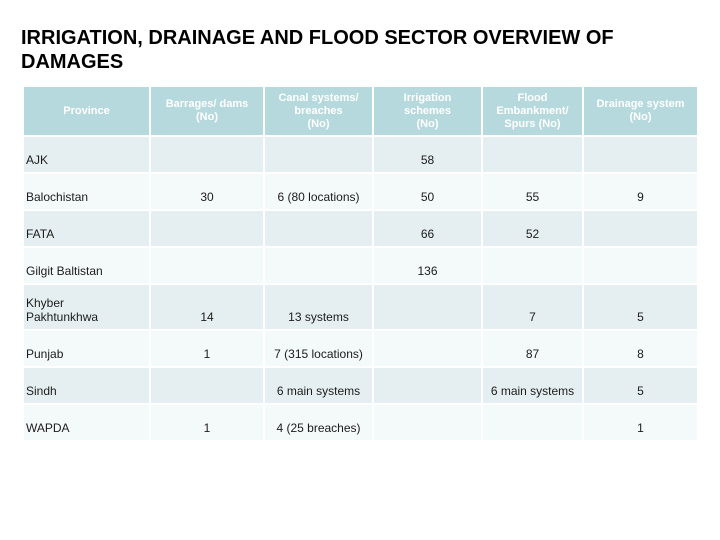  Describe the element at coordinates (640, 111) in the screenshot. I see `column-header-drainage-system: Drainage system (No)` at that location.